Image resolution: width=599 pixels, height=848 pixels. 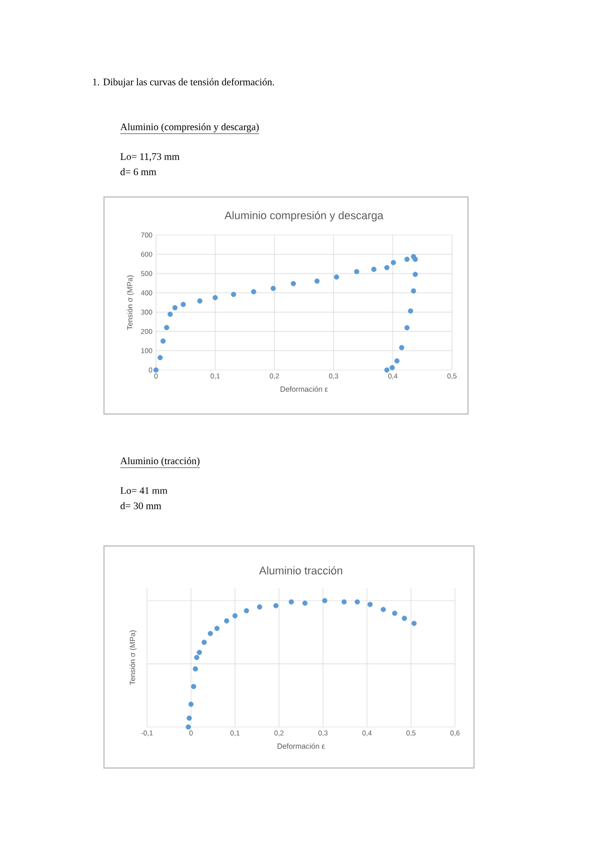 What do you see at coordinates (150, 157) in the screenshot?
I see `text: Lo= 11,73 mm` at bounding box center [150, 157].